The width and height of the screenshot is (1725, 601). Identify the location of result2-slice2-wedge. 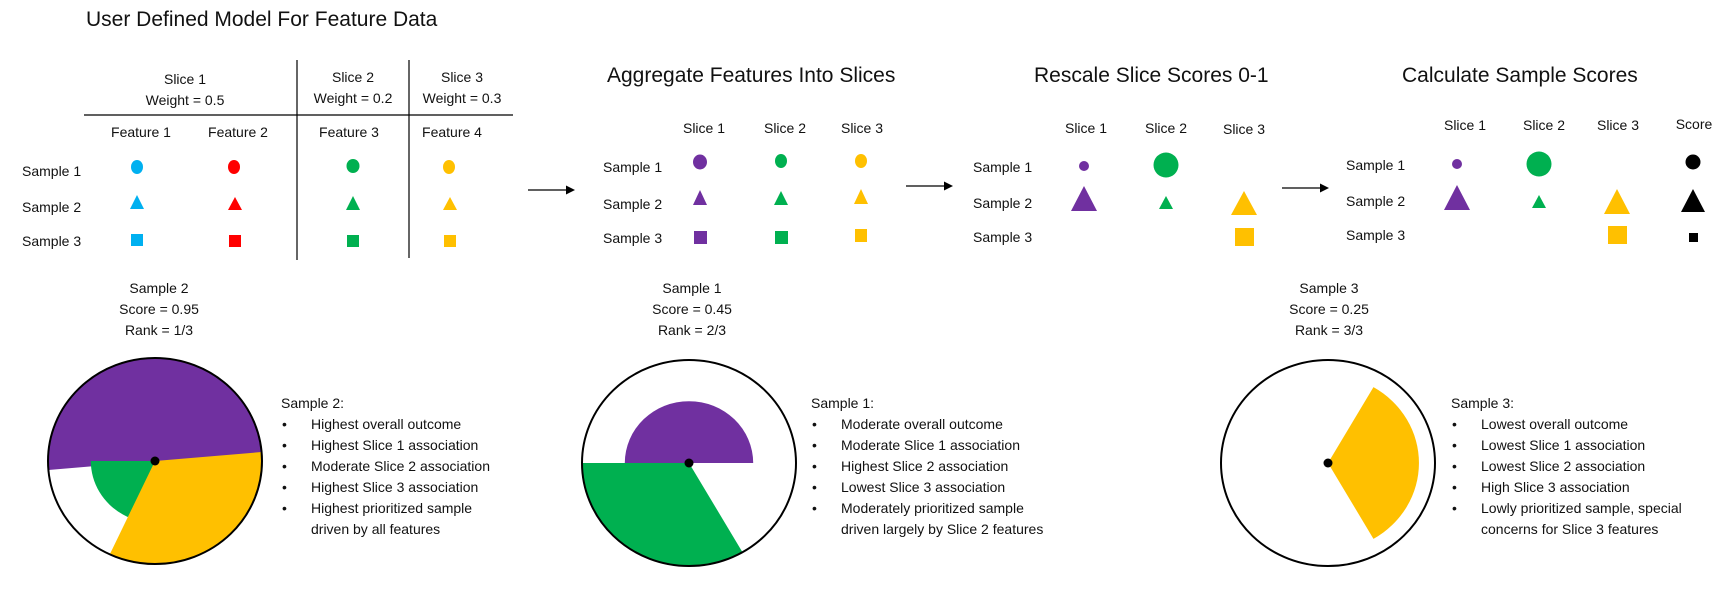
(662, 514).